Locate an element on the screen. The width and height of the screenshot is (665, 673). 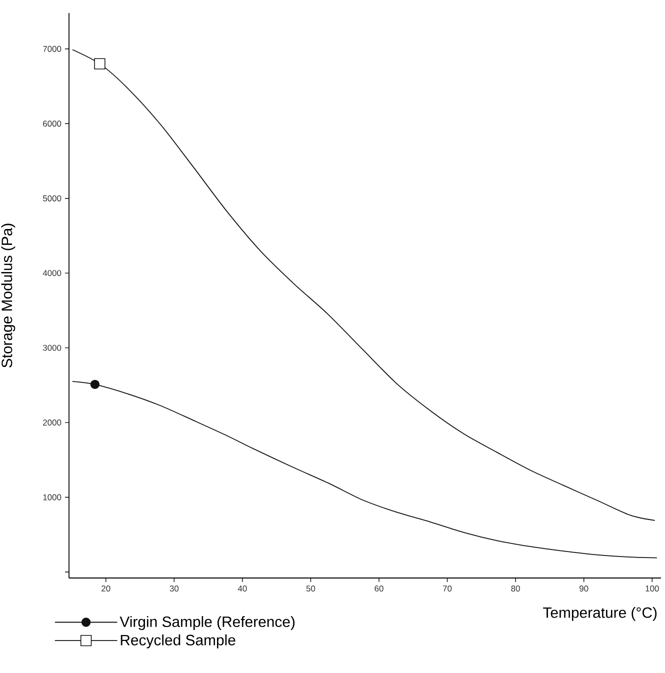
legend-label: Virgin Sample (Reference) is located at coordinates (207, 623).